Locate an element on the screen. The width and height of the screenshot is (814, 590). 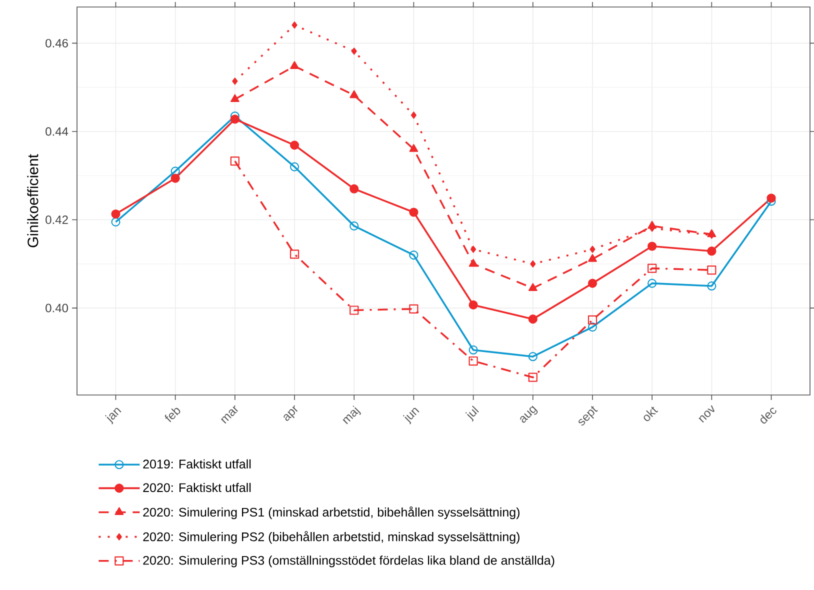
legend-label: 2020: Simulering PS2 (bibehållen arbetstid, minskad sysselsättning) is located at coordinates (331, 537).